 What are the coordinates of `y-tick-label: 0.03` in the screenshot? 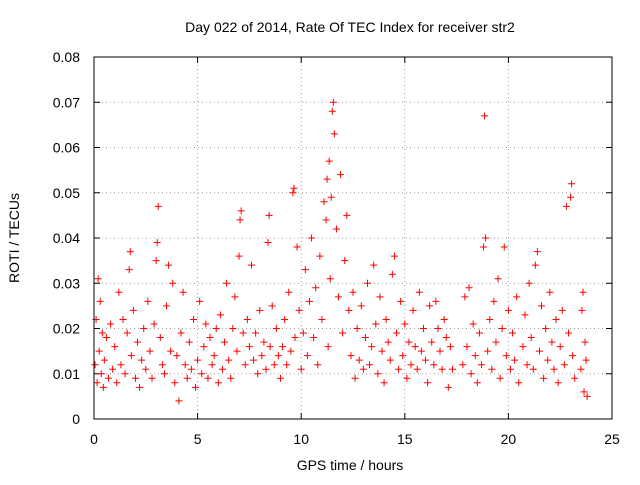 It's located at (66, 283).